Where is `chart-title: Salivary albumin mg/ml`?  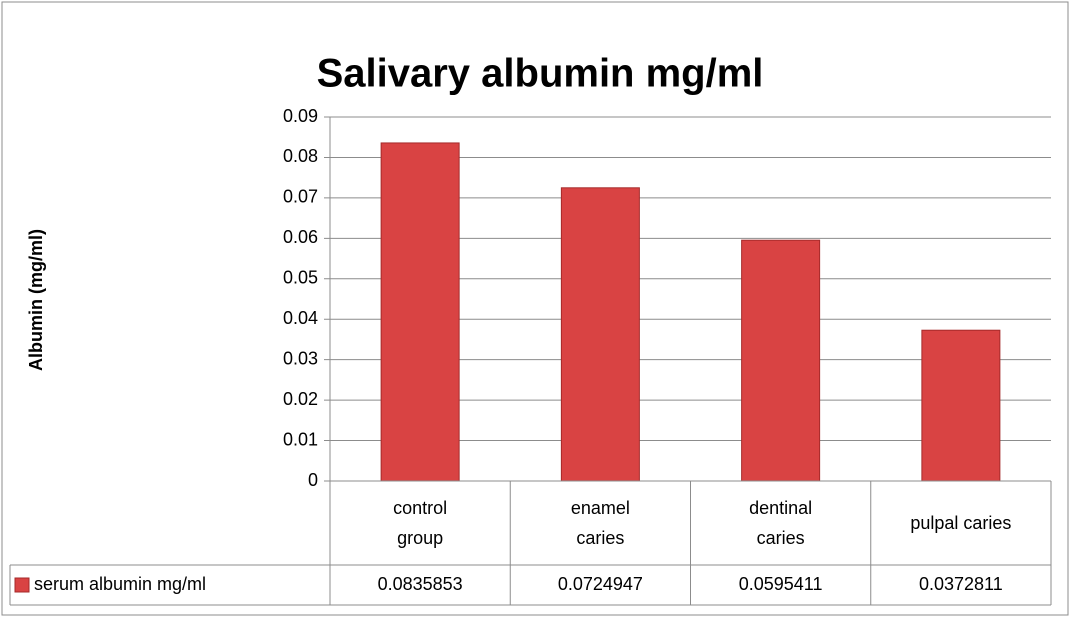
chart-title: Salivary albumin mg/ml is located at coordinates (540, 74).